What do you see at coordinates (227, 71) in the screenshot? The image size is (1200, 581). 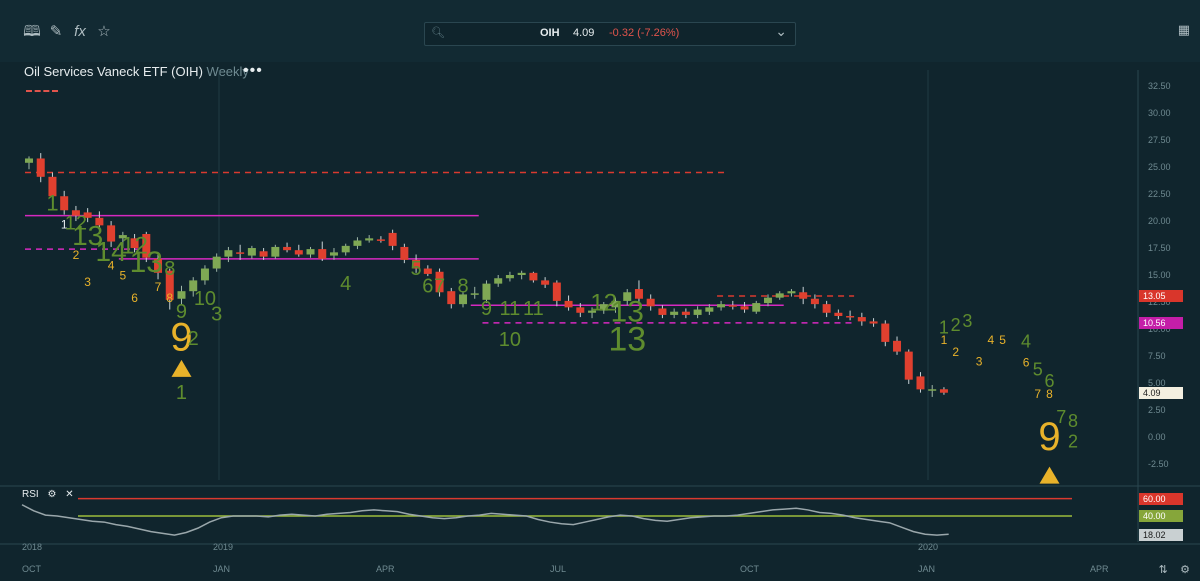 I see `chart-interval: Weekly` at bounding box center [227, 71].